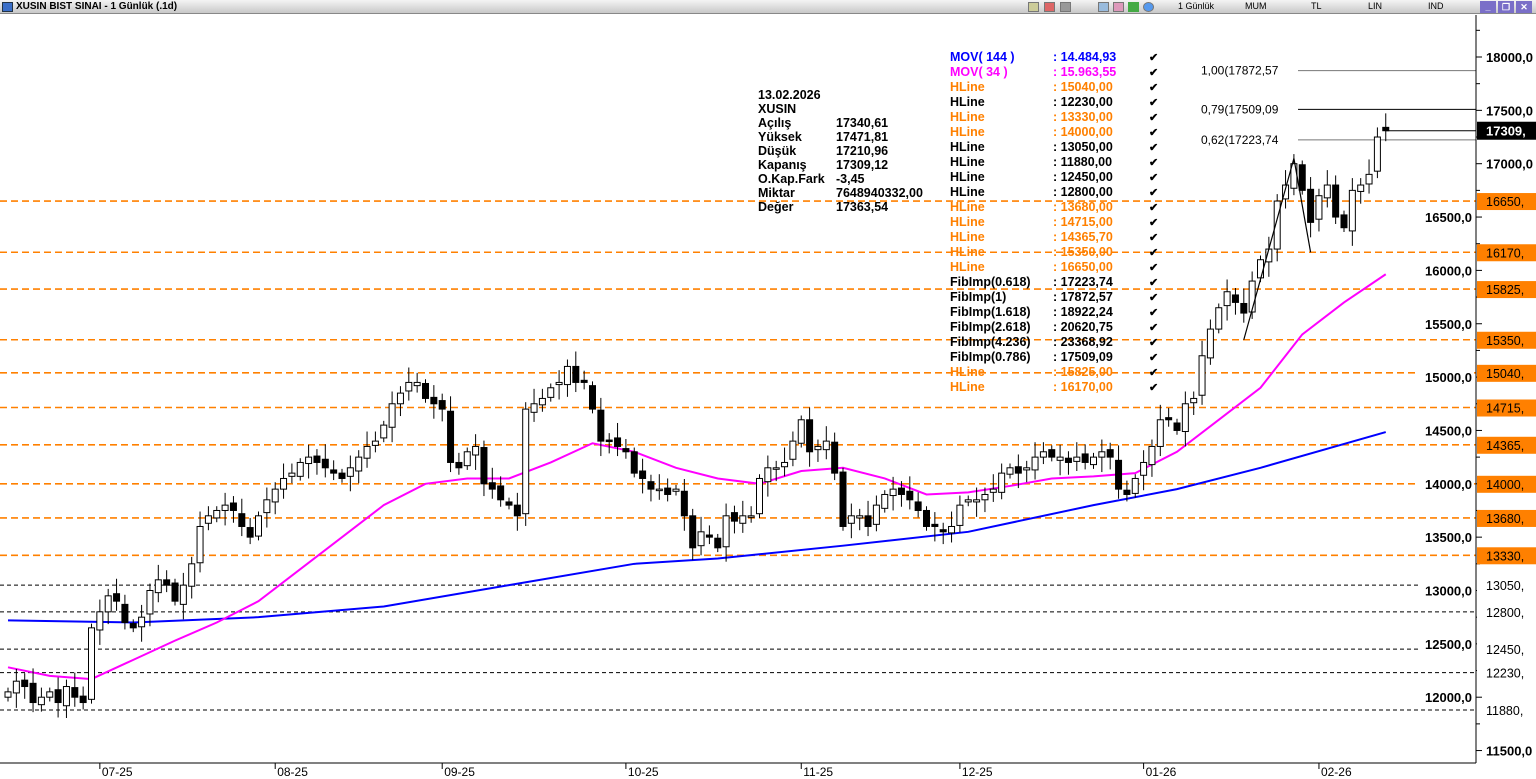 The width and height of the screenshot is (1536, 779). Describe the element at coordinates (1083, 327) in the screenshot. I see `legend-value: : 20620,75` at that location.